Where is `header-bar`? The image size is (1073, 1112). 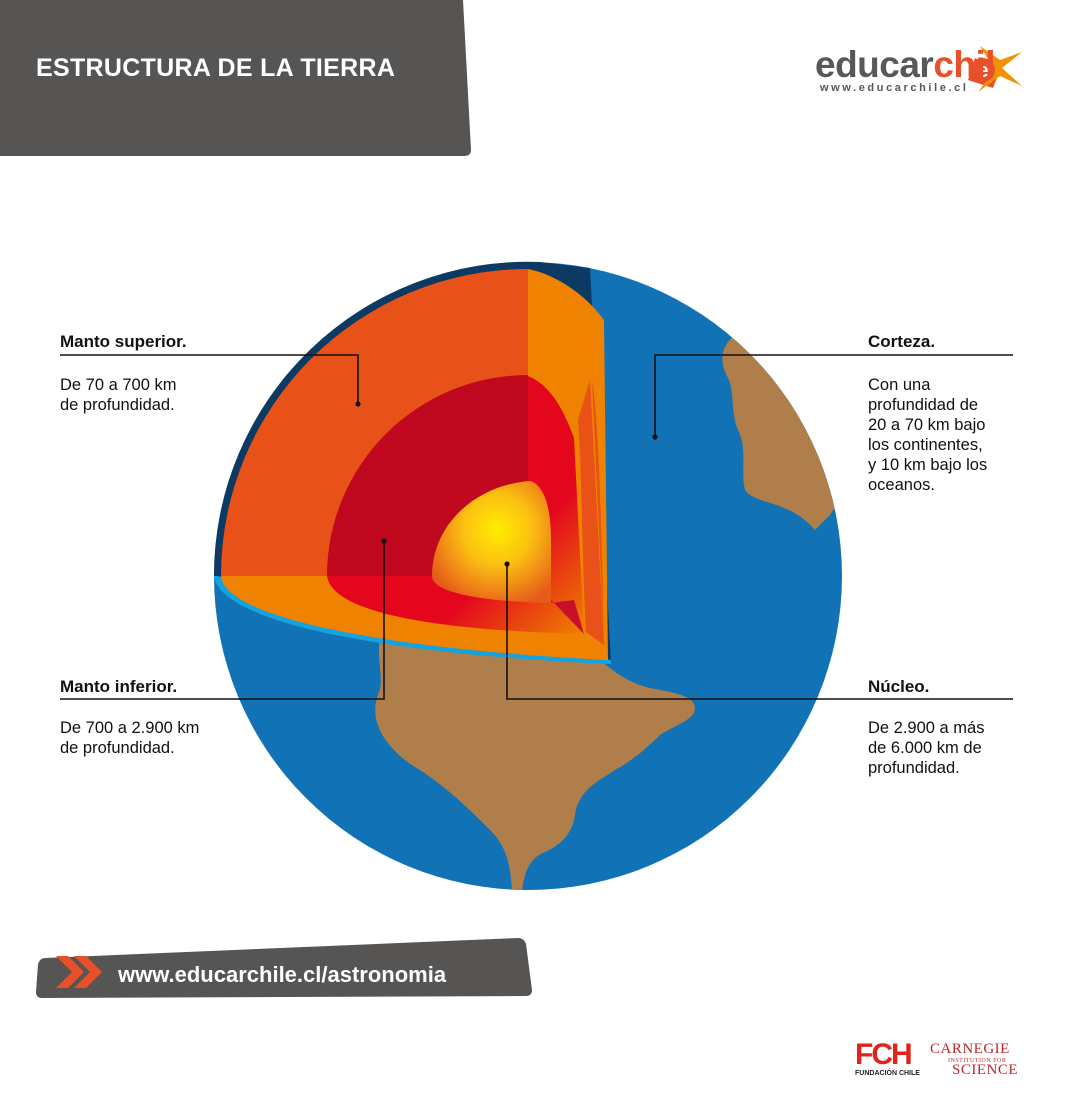
header-bar is located at coordinates (235, 78).